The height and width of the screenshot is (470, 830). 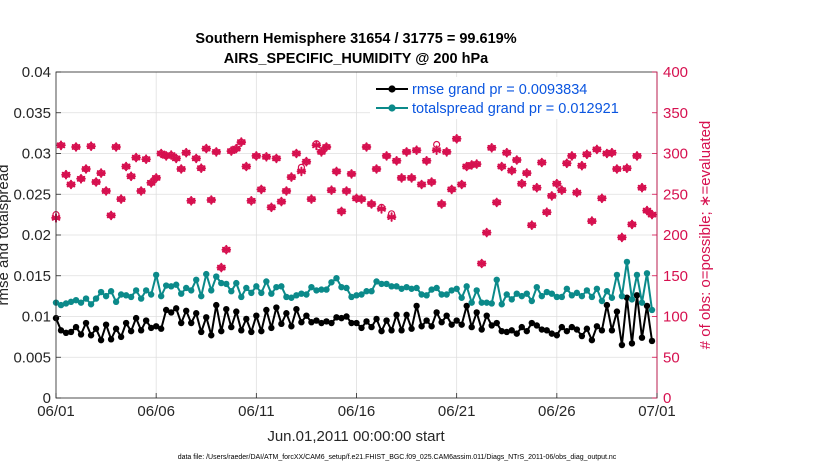 I want to click on x-axis-label: Jun.01,2011 00:00:00 start, so click(x=356, y=436).